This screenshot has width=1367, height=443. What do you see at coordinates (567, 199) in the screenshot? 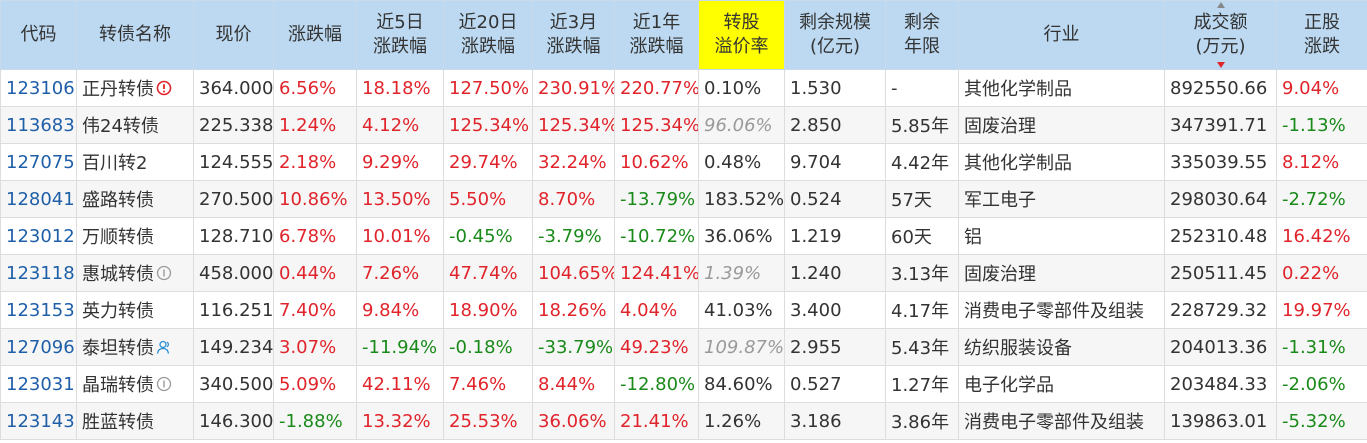
I see `chg3m-value: 8.70%` at bounding box center [567, 199].